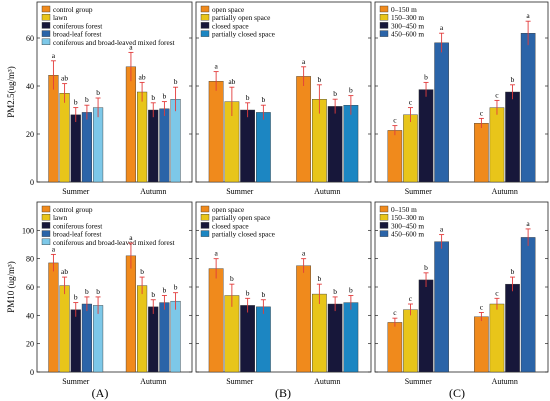 Image resolution: width=550 pixels, height=401 pixels. What do you see at coordinates (457, 393) in the screenshot?
I see `panel-label-c: (C)` at bounding box center [457, 393].